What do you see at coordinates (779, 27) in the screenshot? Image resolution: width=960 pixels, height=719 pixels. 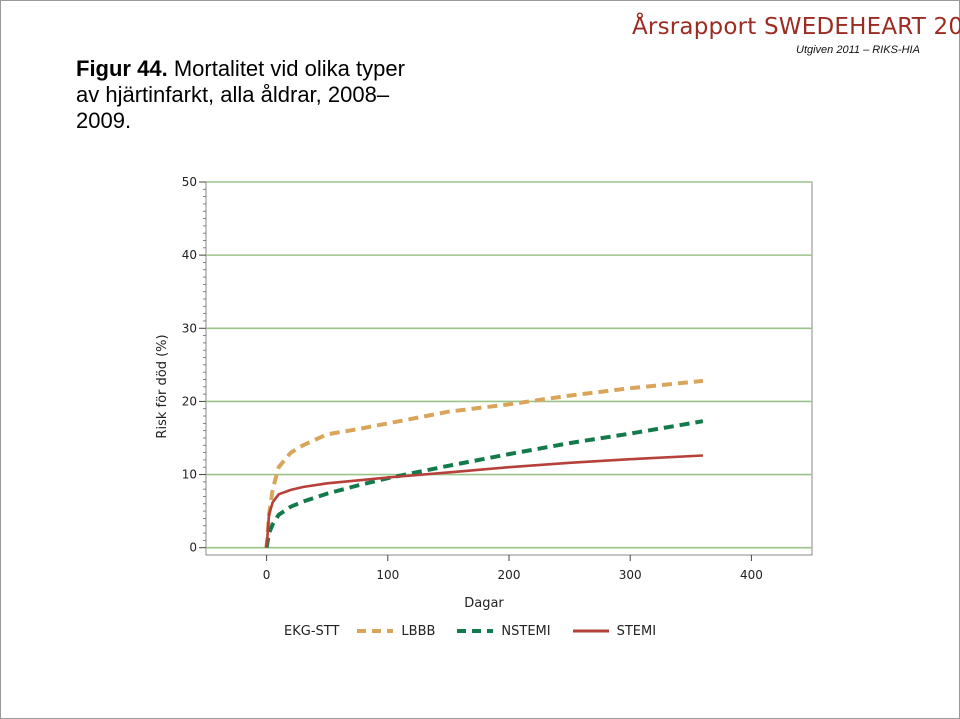 I see `logo-brand: Årsrapport SWEDEHEART` at bounding box center [779, 27].